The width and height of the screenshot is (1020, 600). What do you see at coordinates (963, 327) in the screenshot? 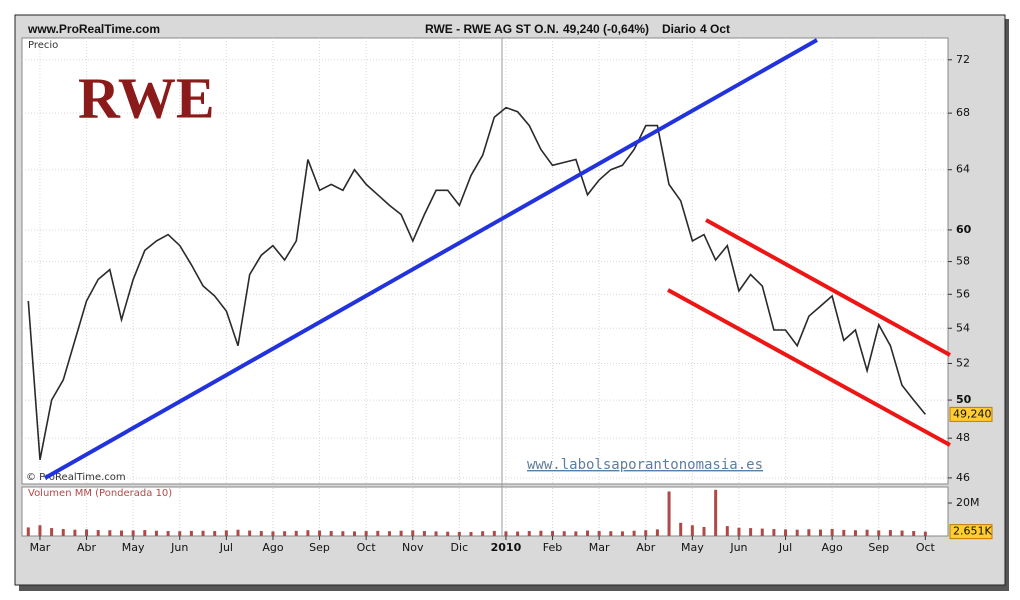
I see `y-tick-label: 54` at bounding box center [963, 327].